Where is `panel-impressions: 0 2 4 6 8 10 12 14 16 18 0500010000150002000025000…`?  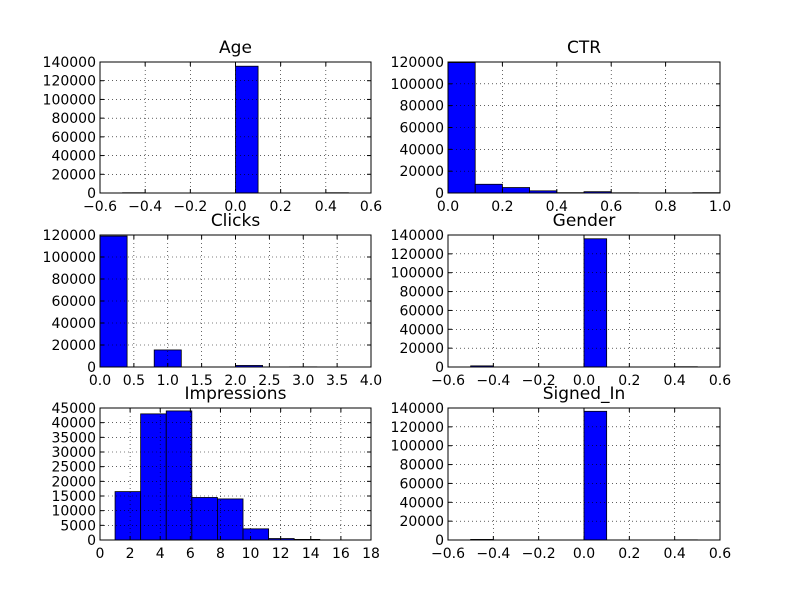 panel-impressions: 0 2 4 6 8 10 12 14 16 18 0500010000150002000025000… is located at coordinates (215, 473).